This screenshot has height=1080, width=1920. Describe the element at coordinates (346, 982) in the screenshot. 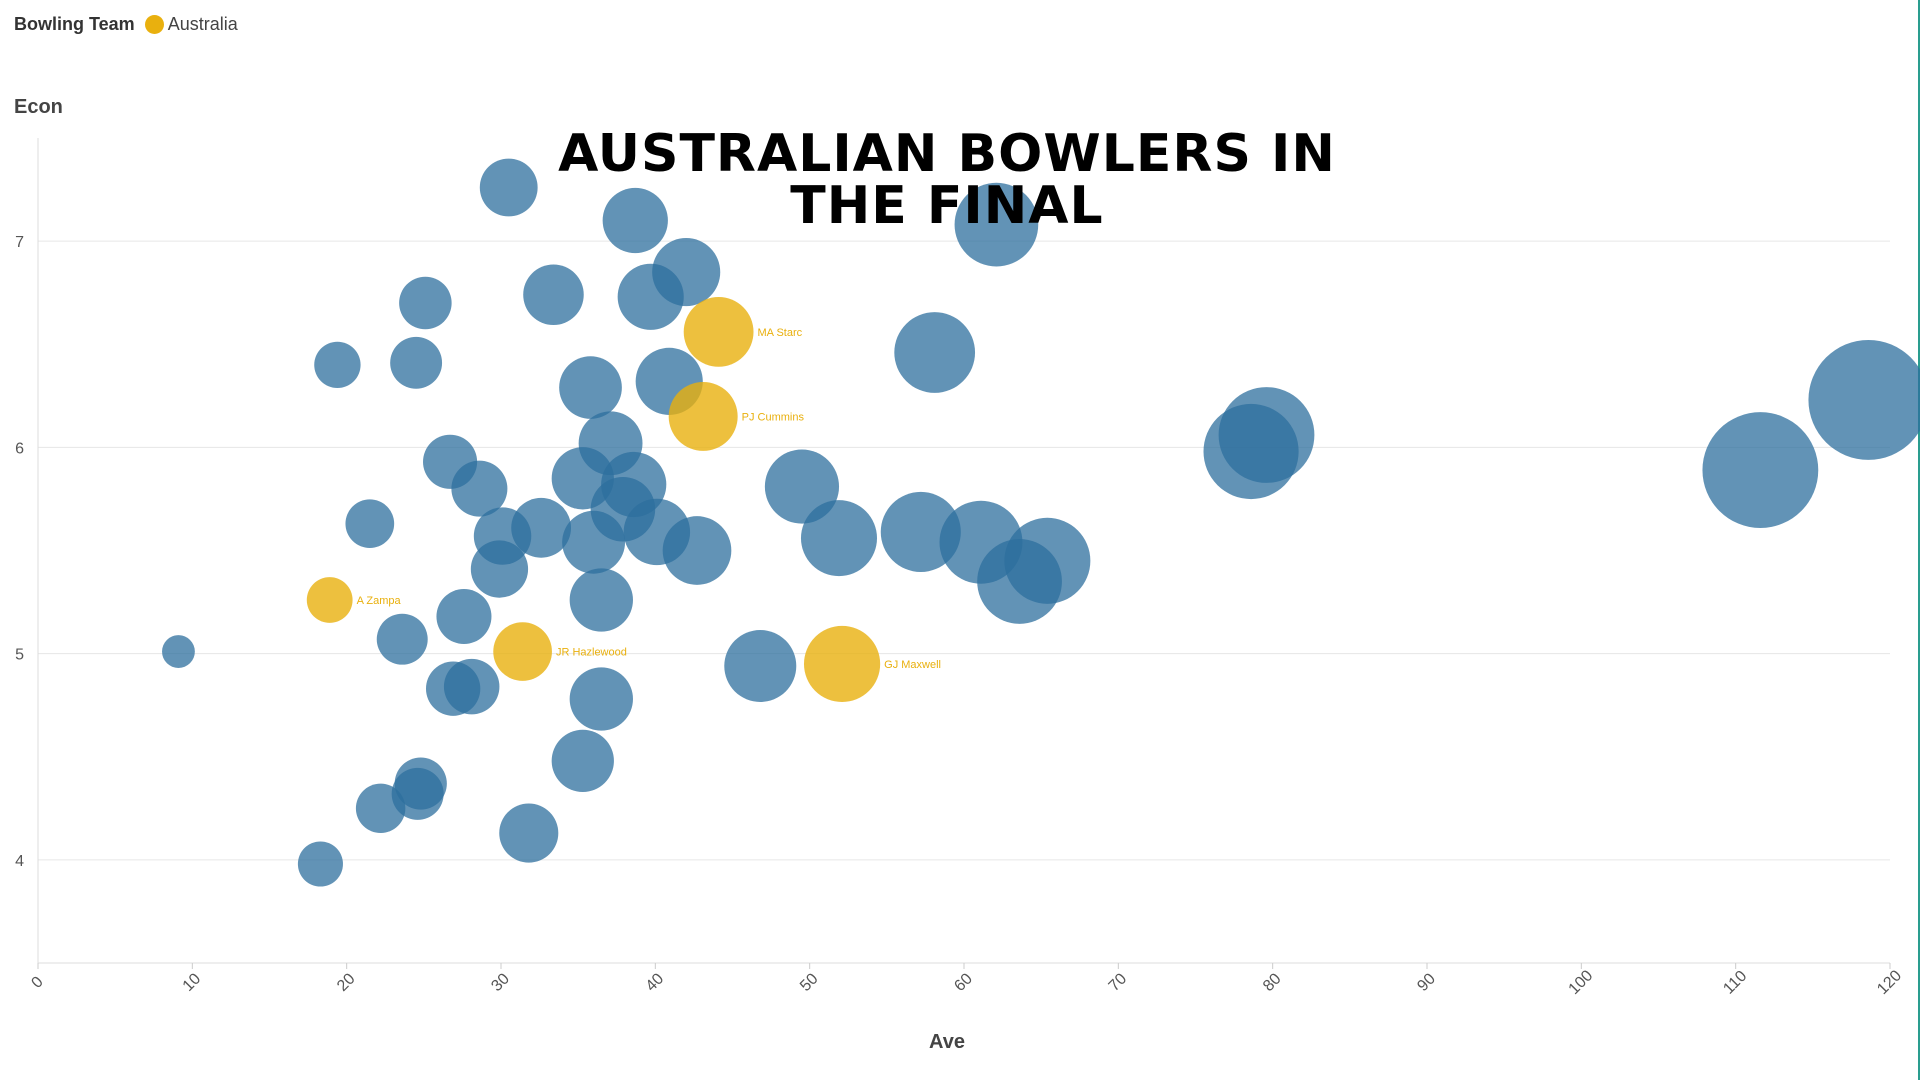

I see `x-tick-label: 20` at that location.